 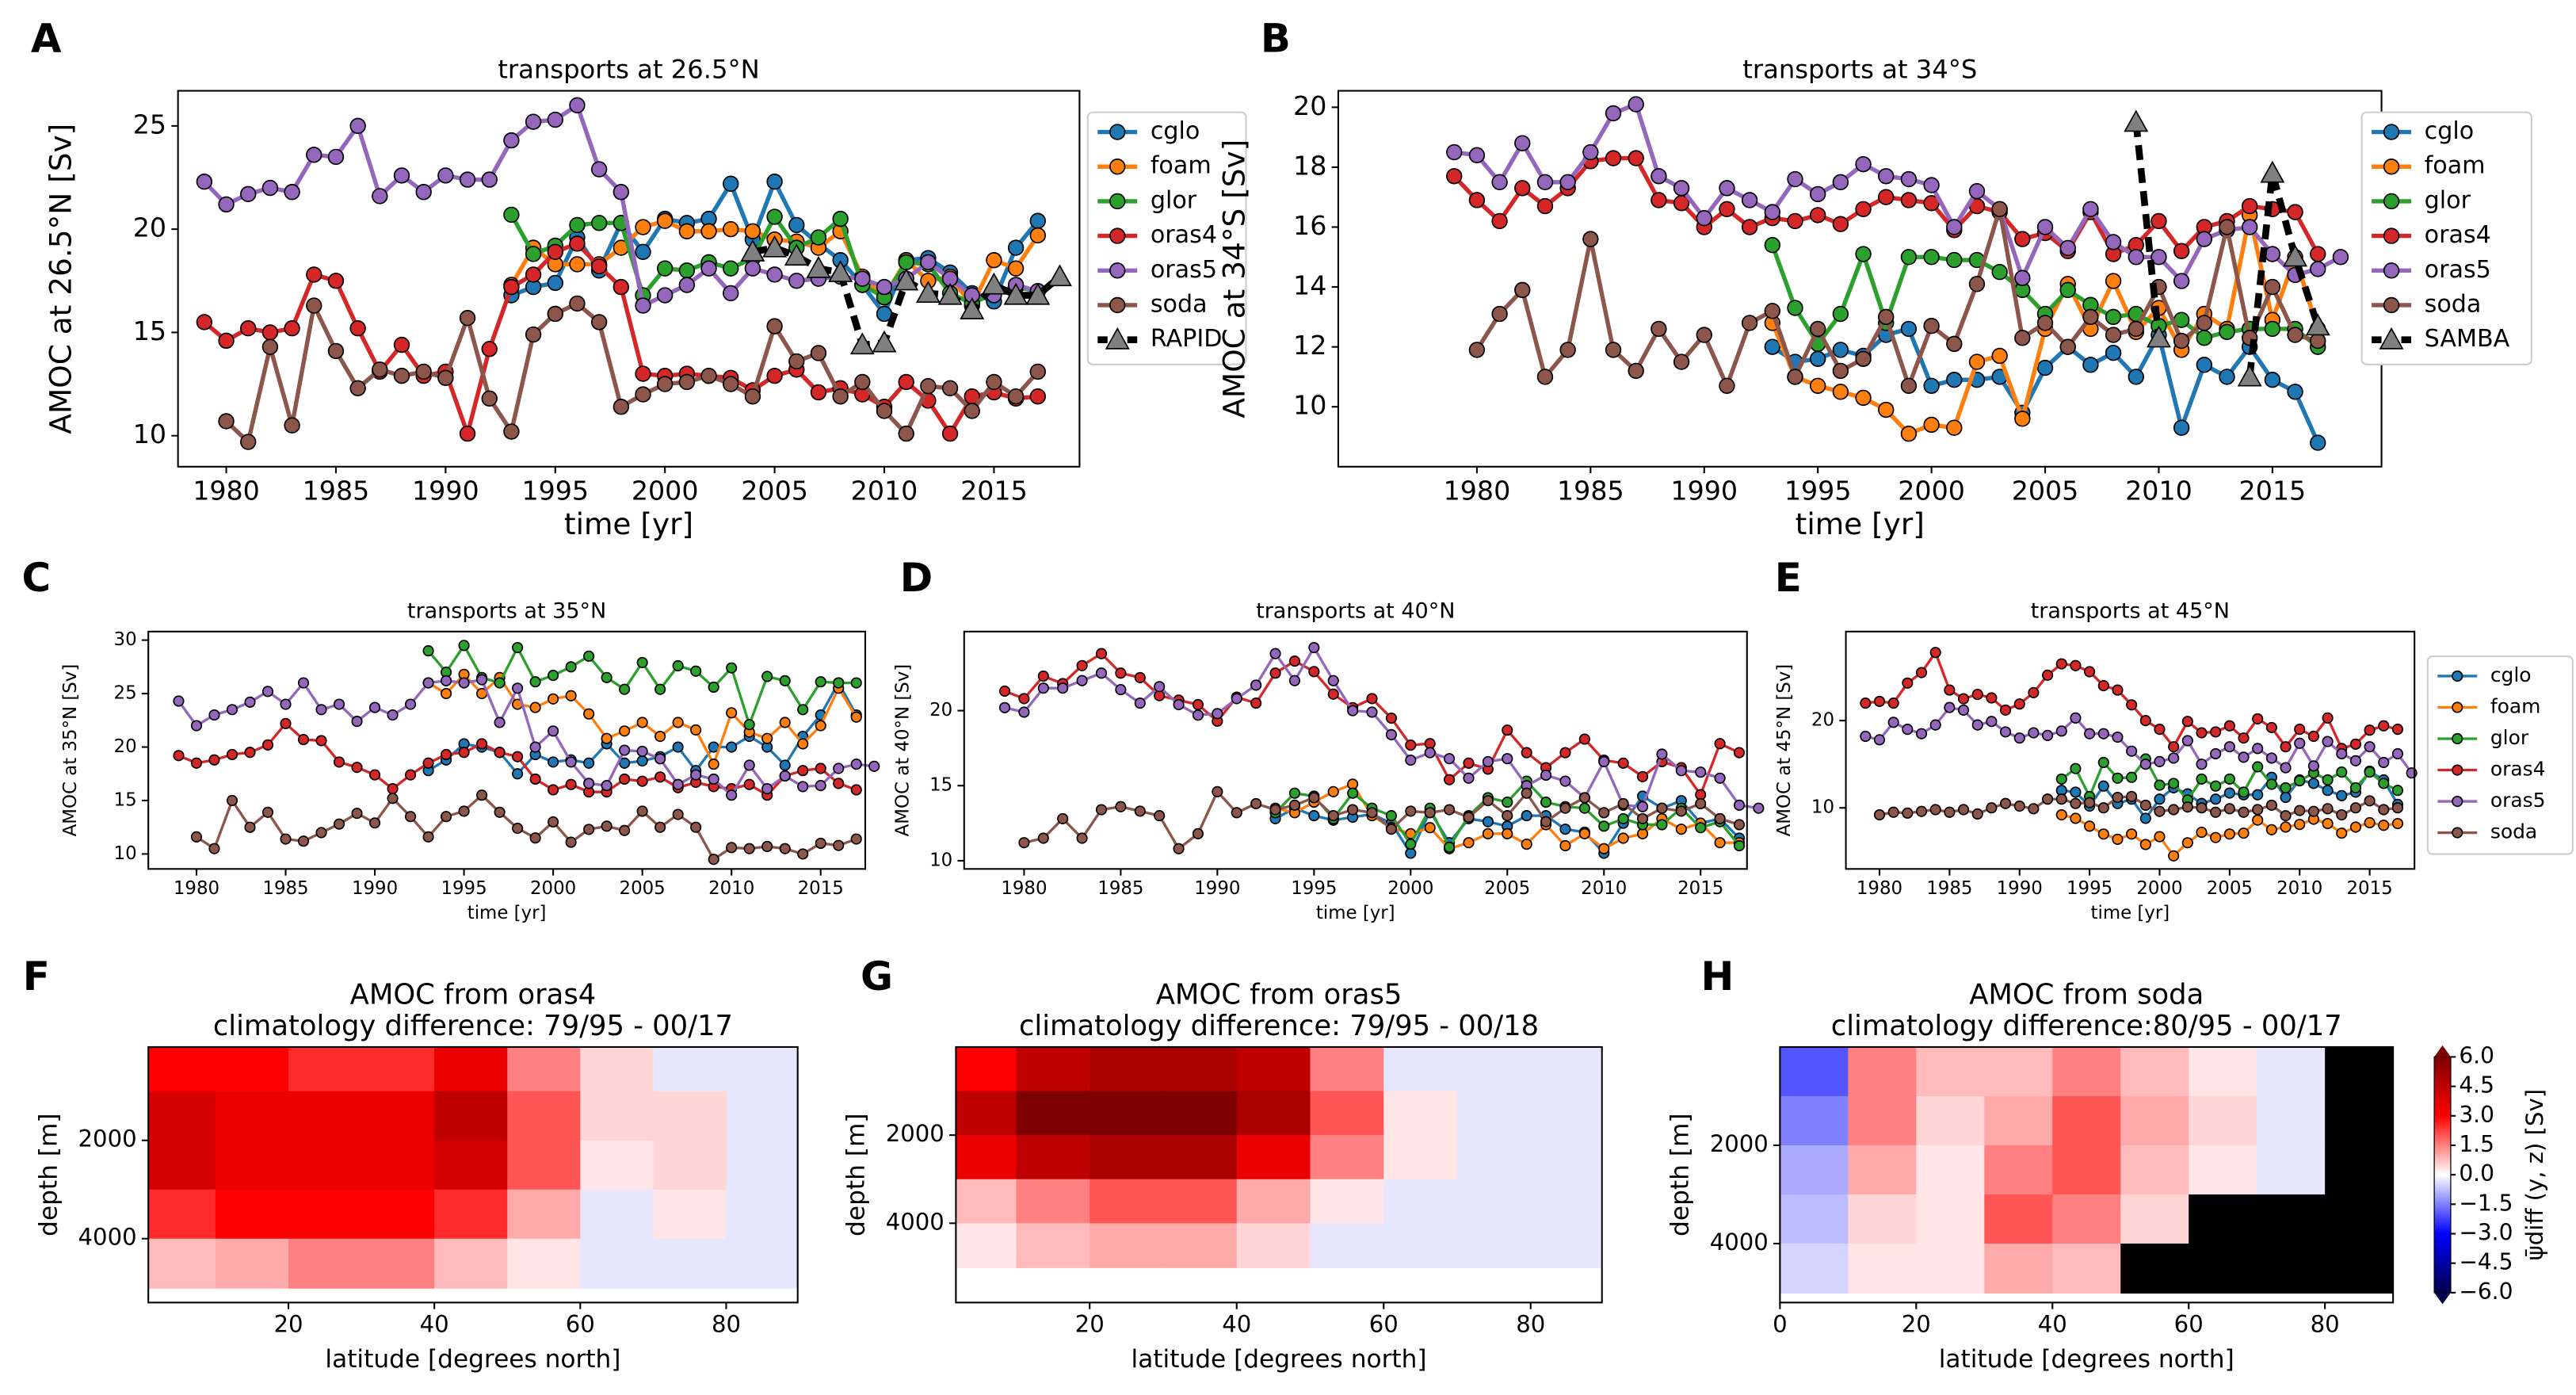 I want to click on x-axis-label: time [yr], so click(x=507, y=913).